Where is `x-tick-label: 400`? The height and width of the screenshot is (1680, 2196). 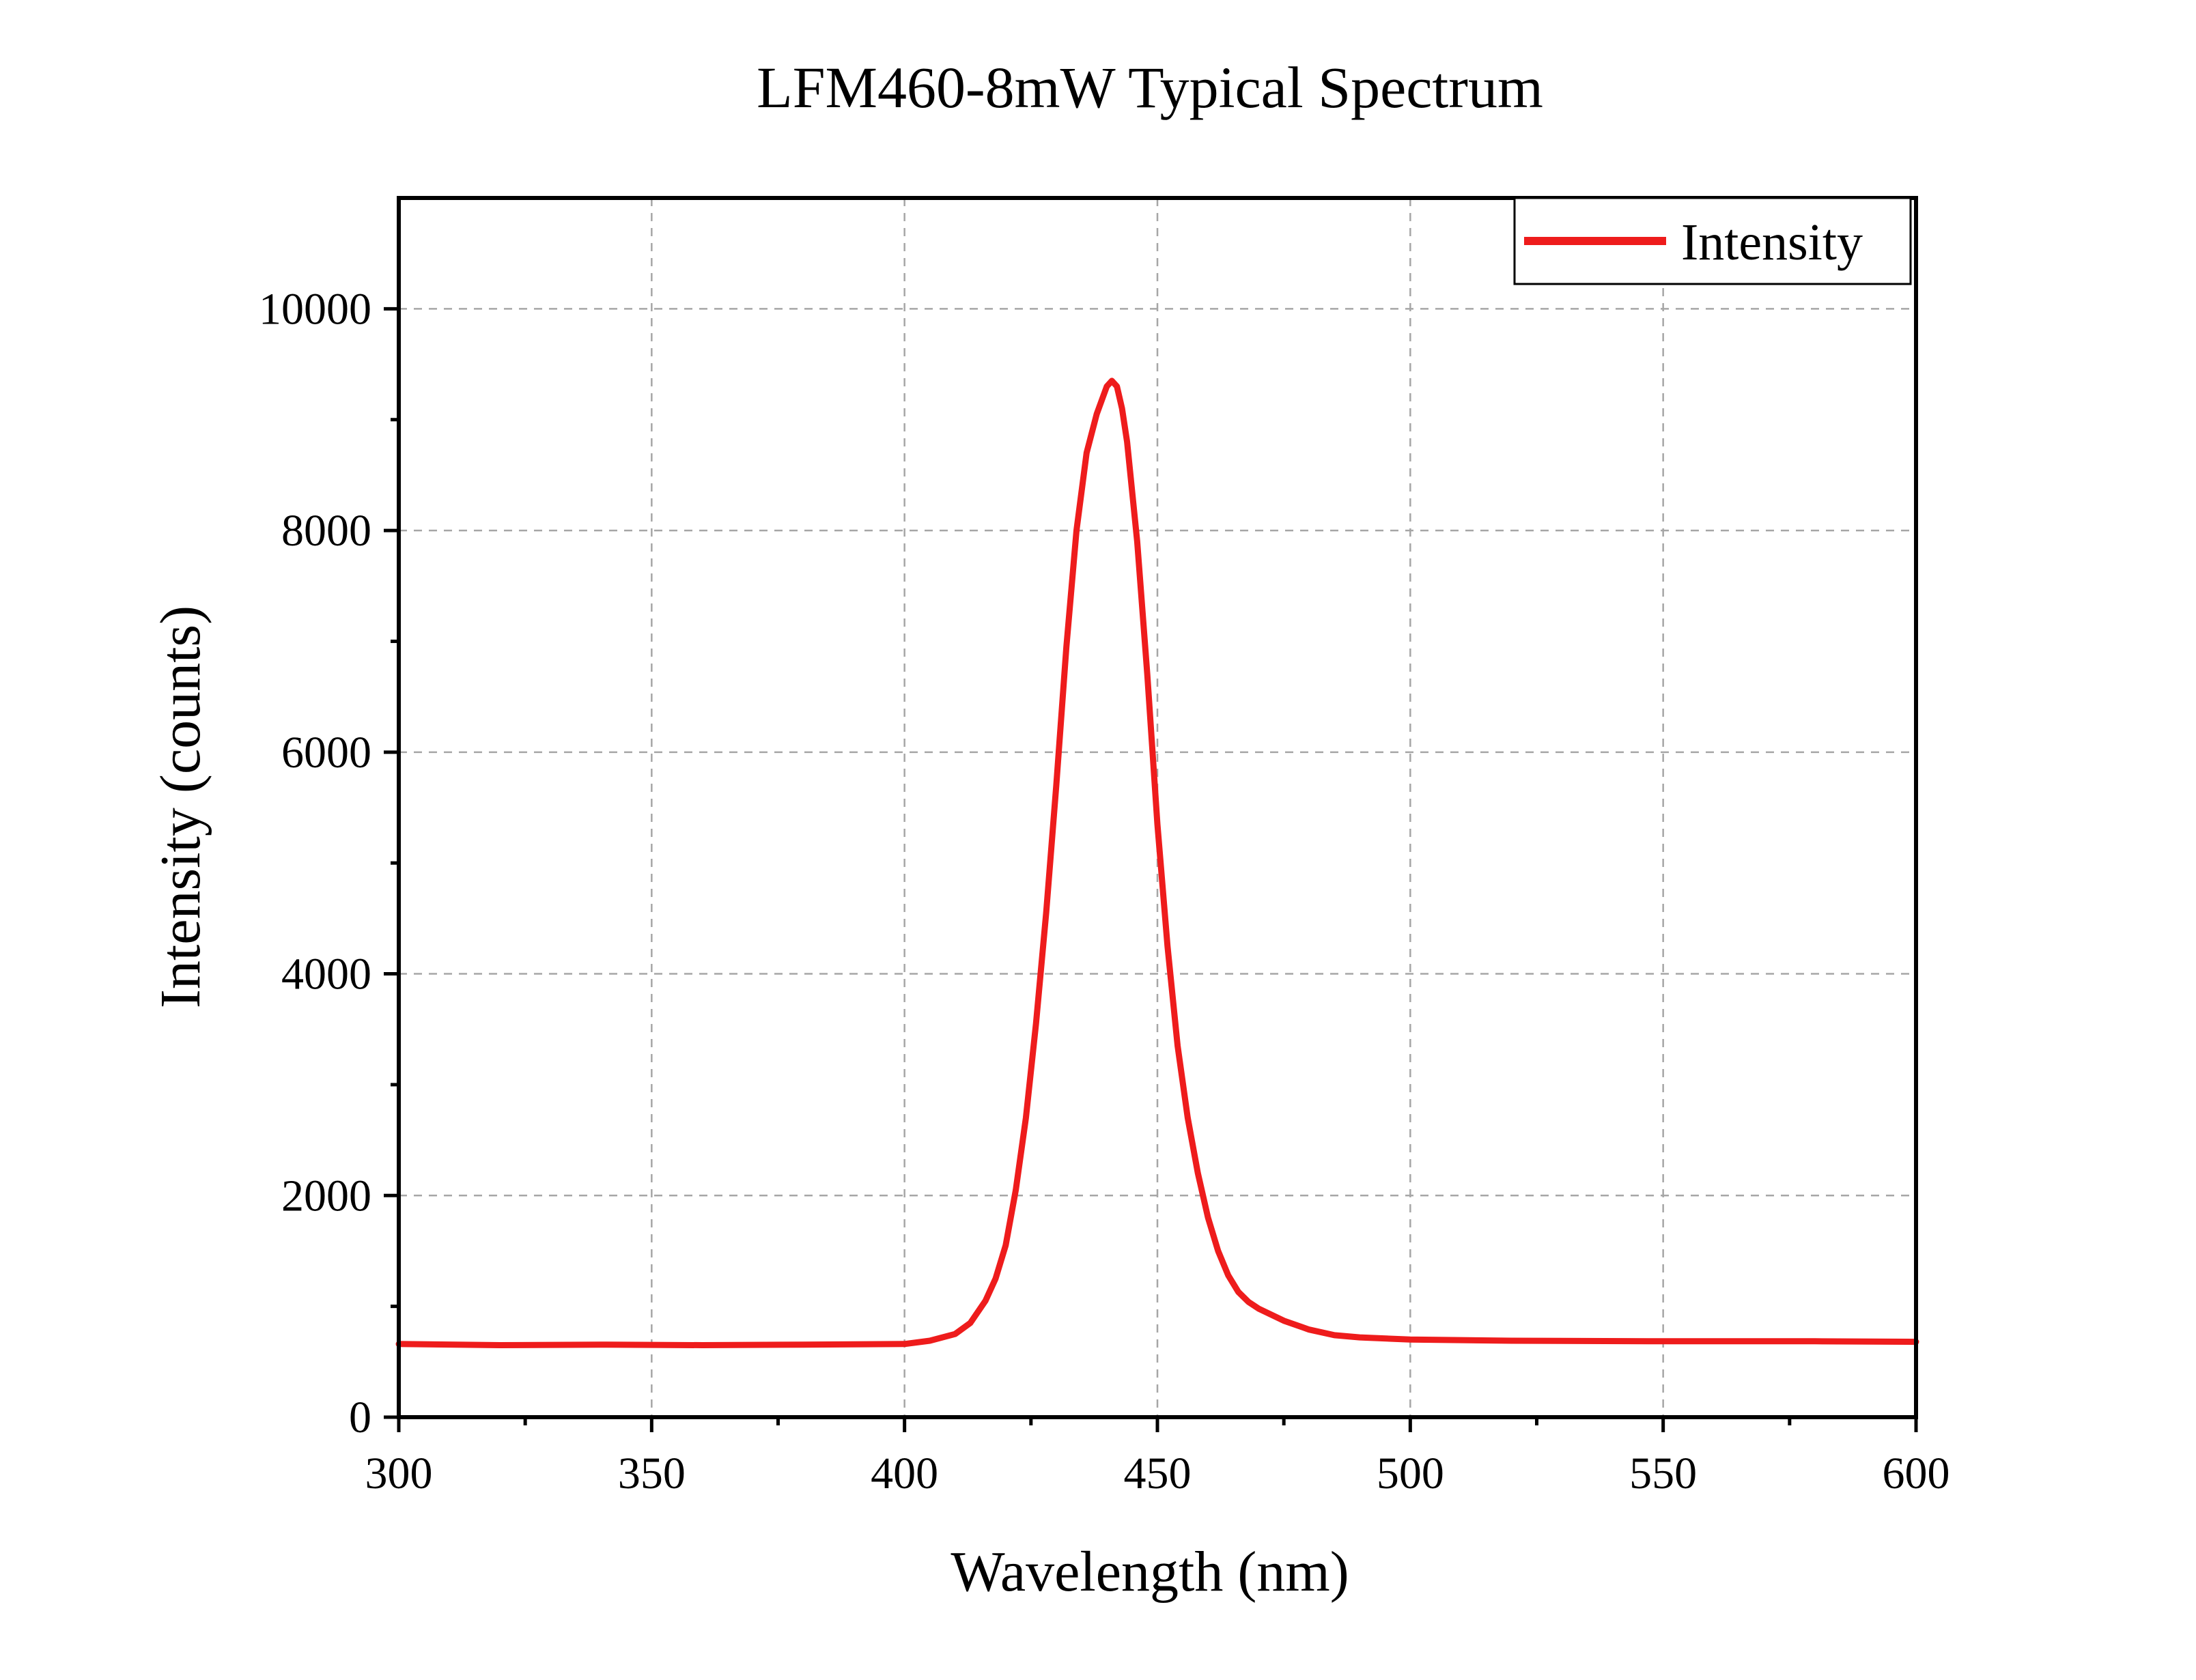 x-tick-label: 400 is located at coordinates (905, 1473).